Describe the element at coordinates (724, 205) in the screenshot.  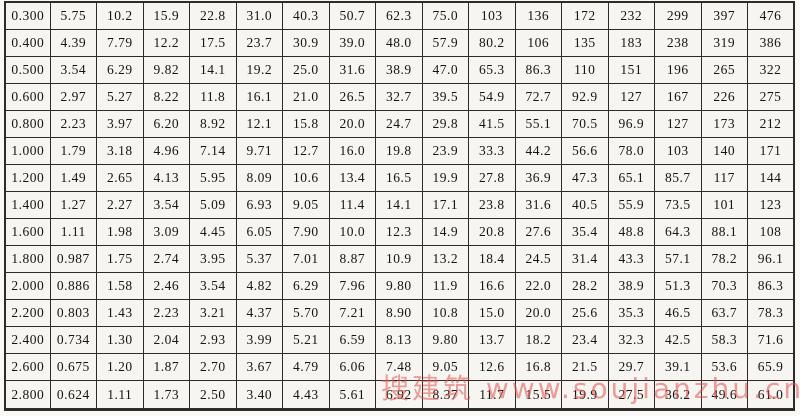
I see `value-cell: 101` at that location.